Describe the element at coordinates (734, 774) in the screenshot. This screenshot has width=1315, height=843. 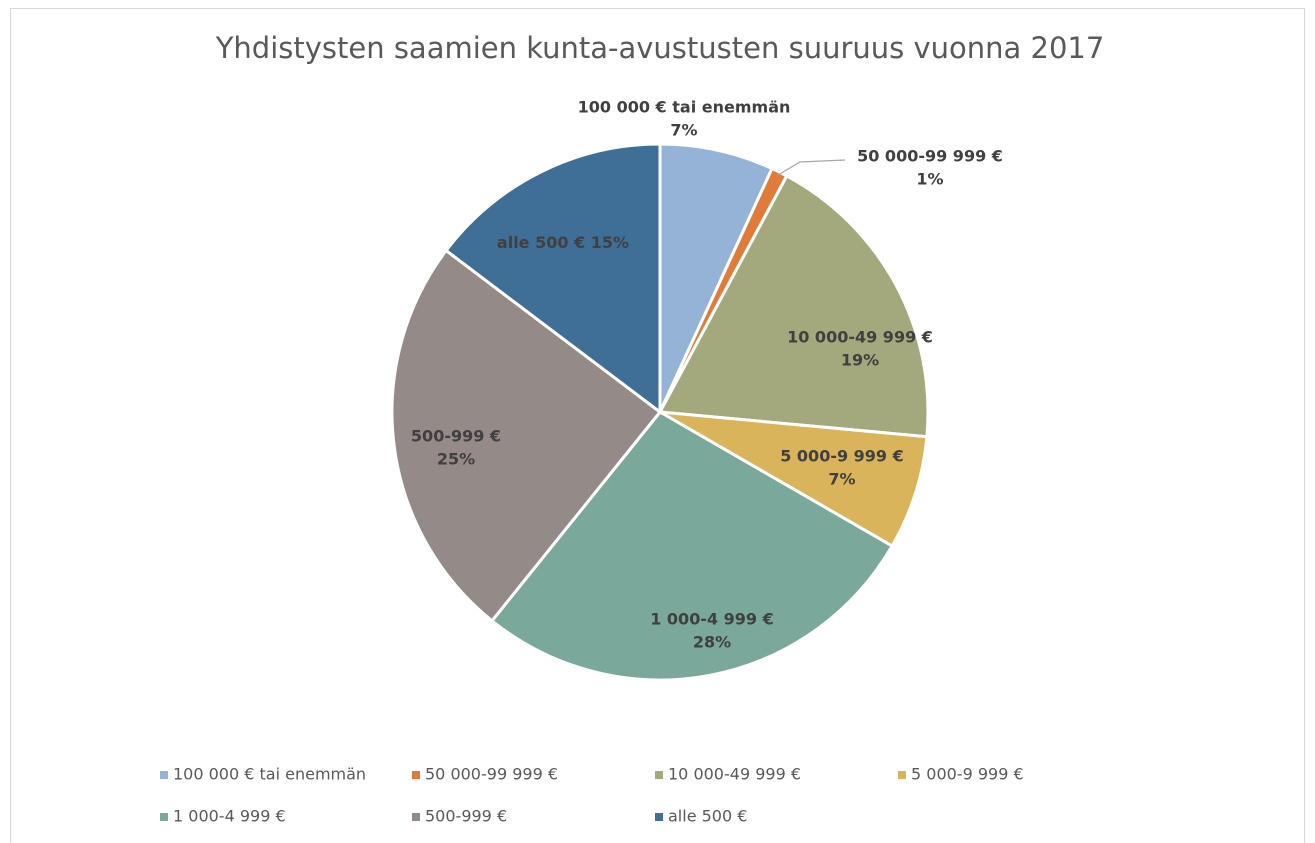
I see `legend-label: 10 000-49 999 €` at that location.